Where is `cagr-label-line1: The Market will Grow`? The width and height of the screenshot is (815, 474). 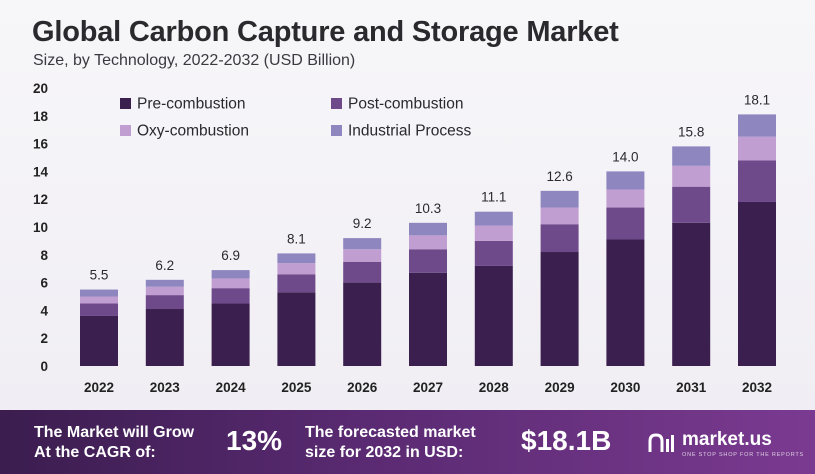
cagr-label-line1: The Market will Grow is located at coordinates (114, 432).